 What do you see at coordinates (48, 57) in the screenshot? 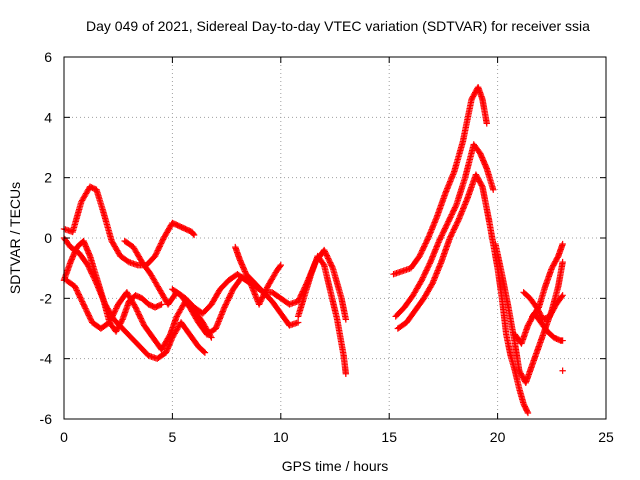
I see `y-tick-label: 6` at bounding box center [48, 57].